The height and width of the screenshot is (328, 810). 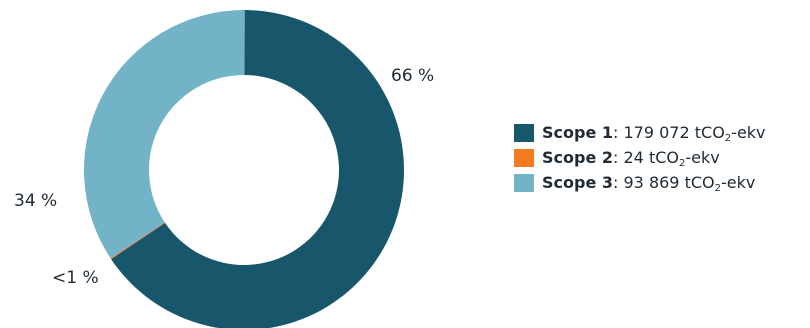 I want to click on slice-label-scope-2: <1 %, so click(x=75, y=278).